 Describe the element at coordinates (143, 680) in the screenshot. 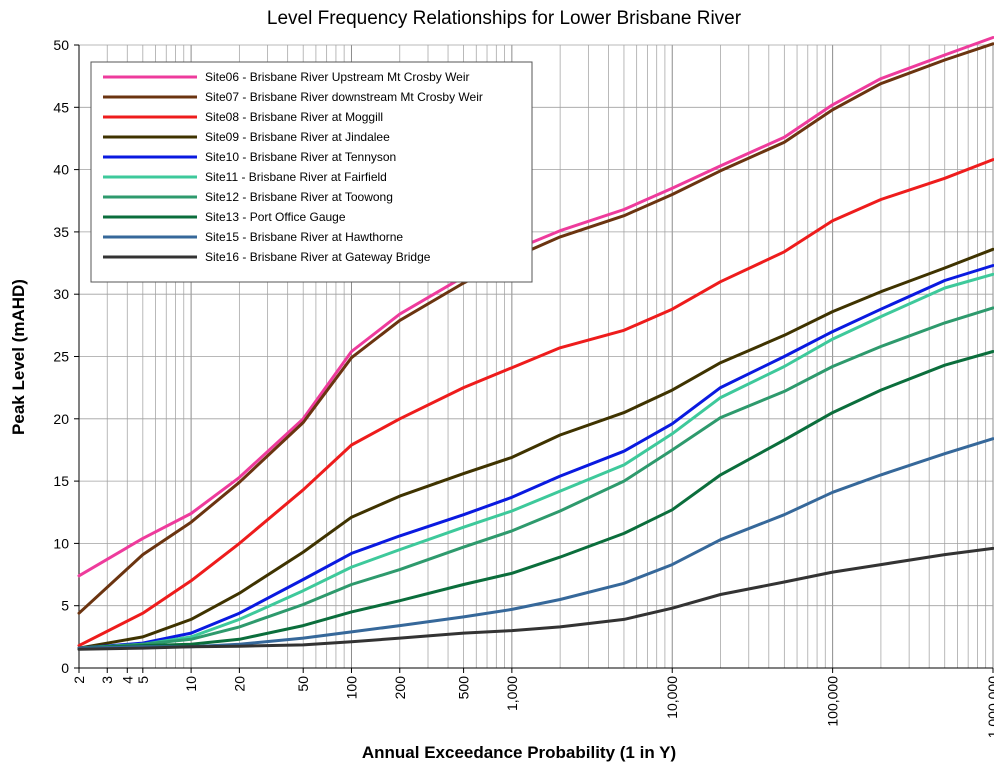

I see `x-tick-label: 5` at that location.